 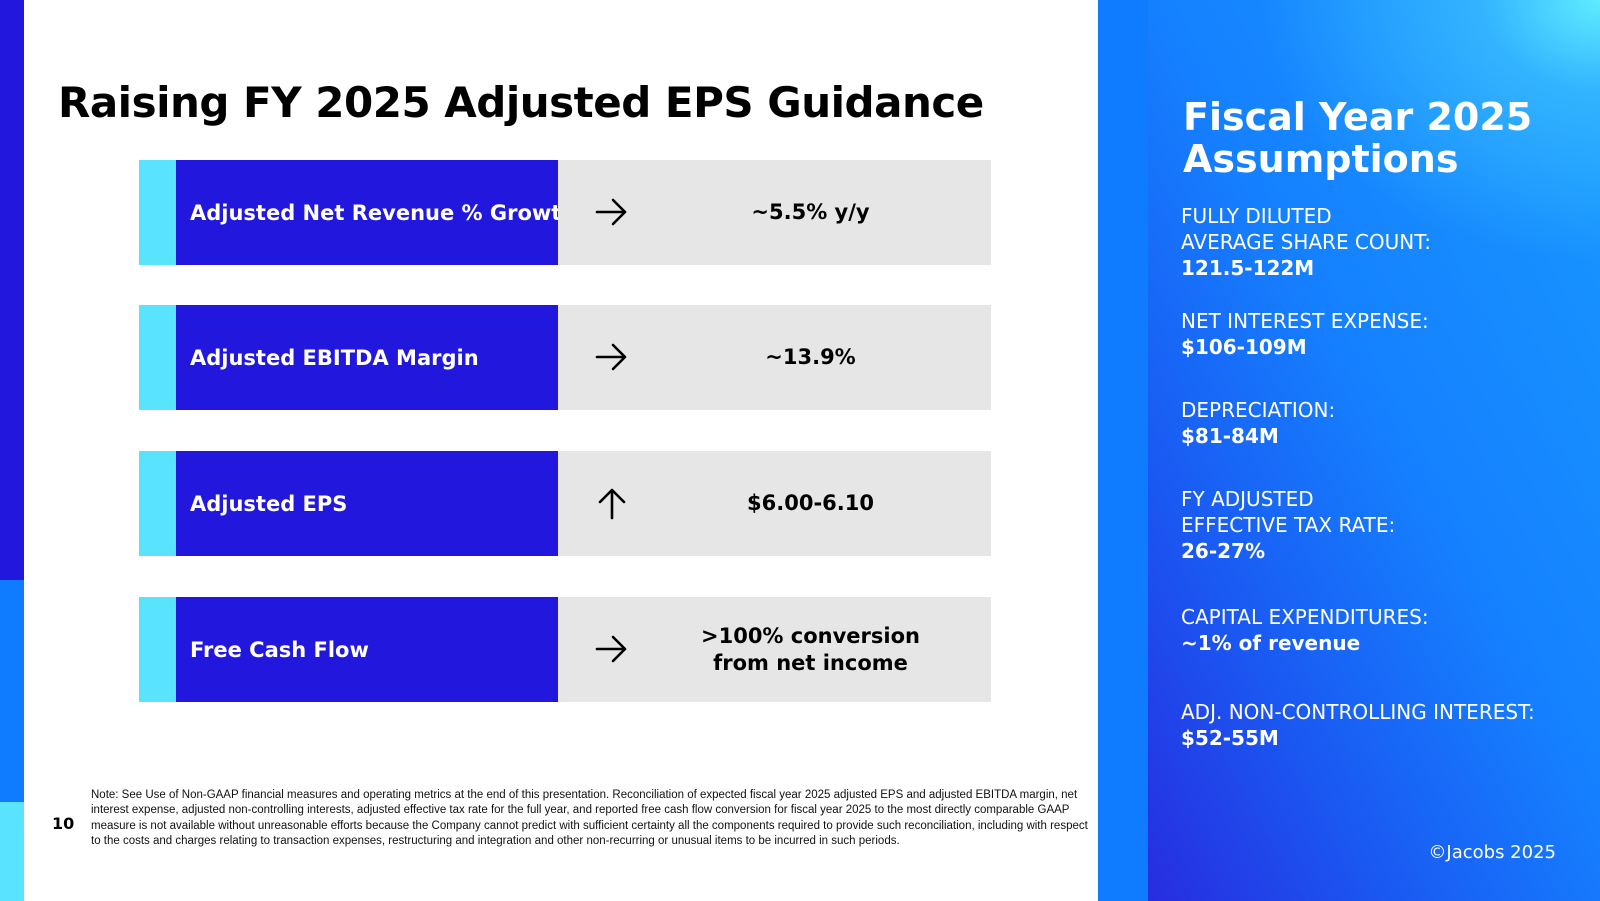 I want to click on left-accent-strip-top, so click(x=12, y=290).